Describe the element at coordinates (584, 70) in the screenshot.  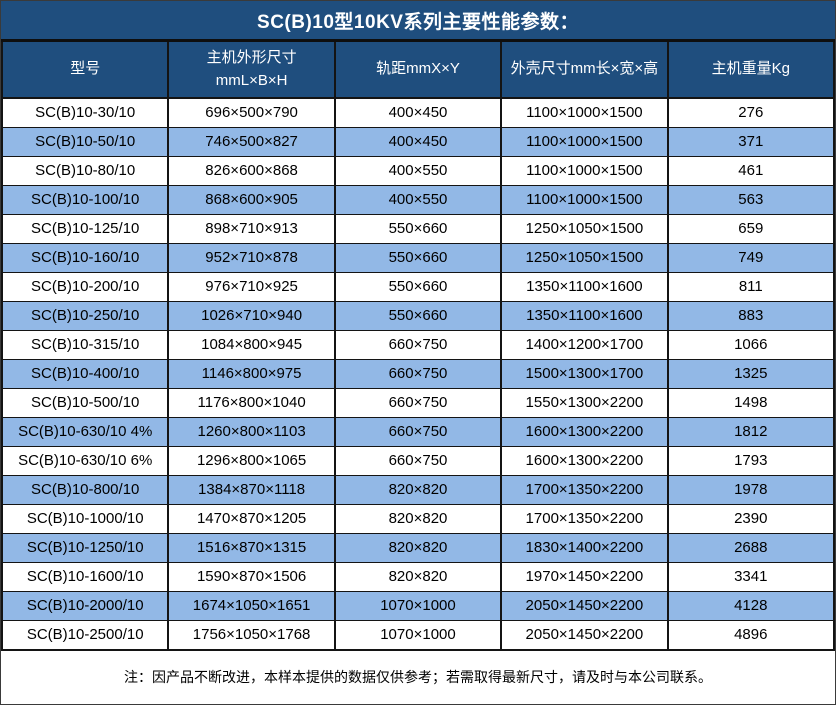
I see `column-header-shell-dimensions: 外壳尺寸mm长×宽×高` at that location.